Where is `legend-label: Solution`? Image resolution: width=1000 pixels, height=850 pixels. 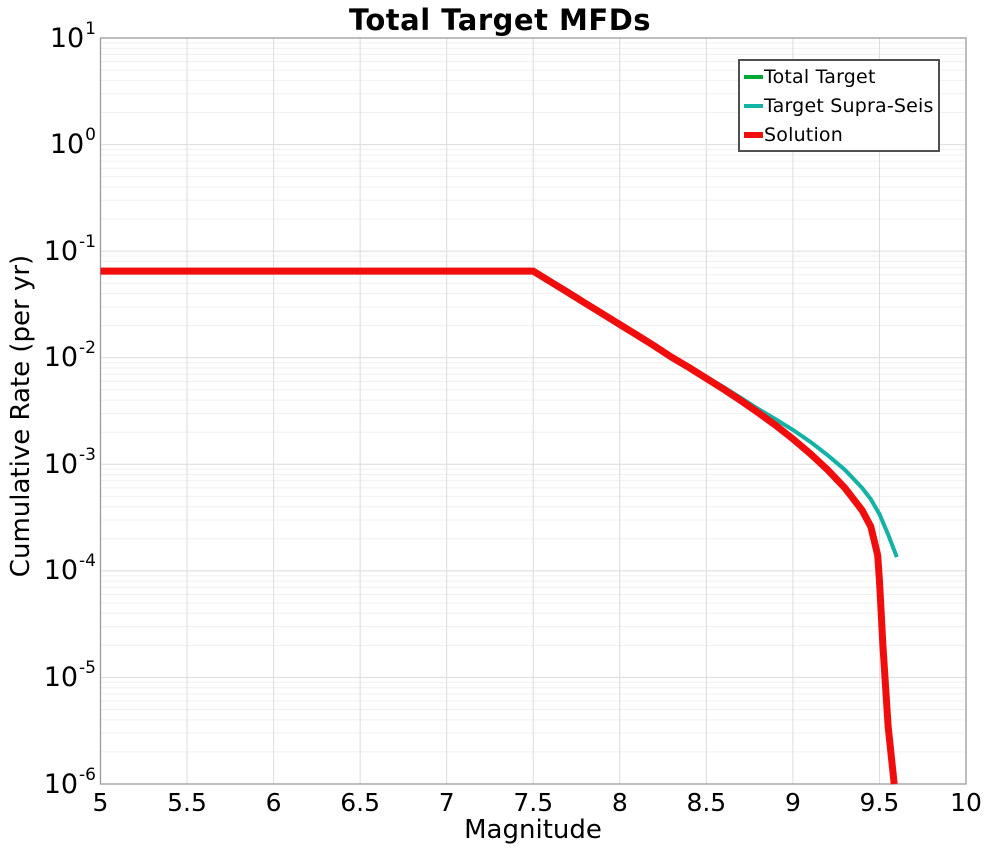
legend-label: Solution is located at coordinates (804, 134).